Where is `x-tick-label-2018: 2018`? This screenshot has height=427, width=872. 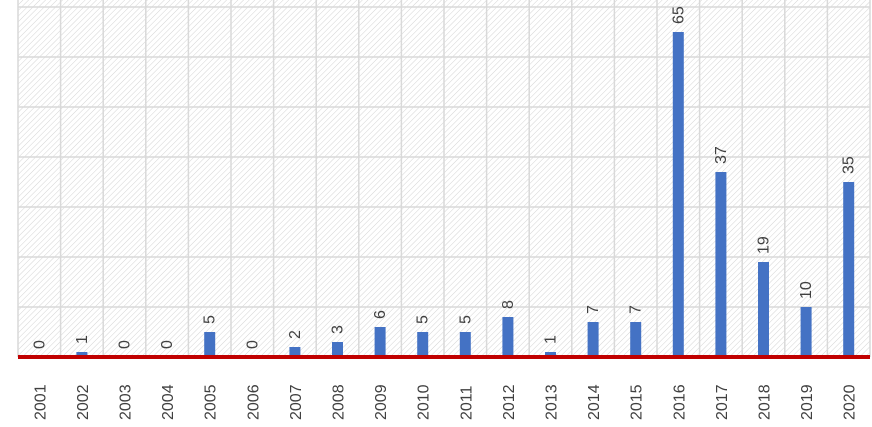 x-tick-label-2018: 2018 is located at coordinates (765, 402).